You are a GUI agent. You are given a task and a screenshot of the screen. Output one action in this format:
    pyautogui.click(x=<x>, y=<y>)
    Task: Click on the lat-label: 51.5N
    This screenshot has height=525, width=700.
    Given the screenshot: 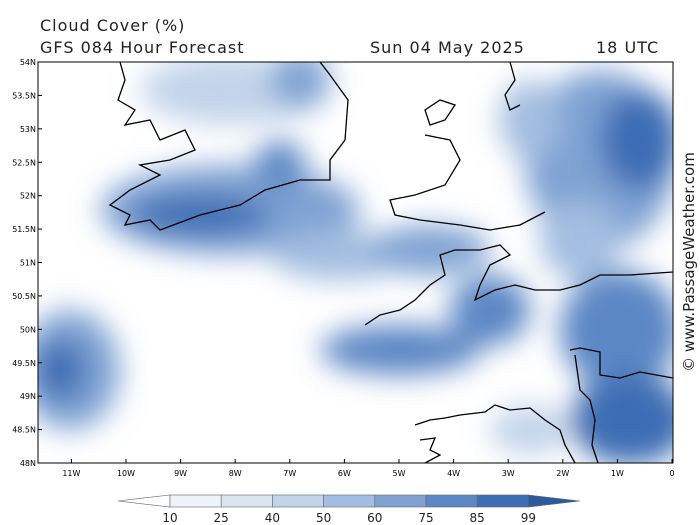 What is the action you would take?
    pyautogui.click(x=24, y=229)
    